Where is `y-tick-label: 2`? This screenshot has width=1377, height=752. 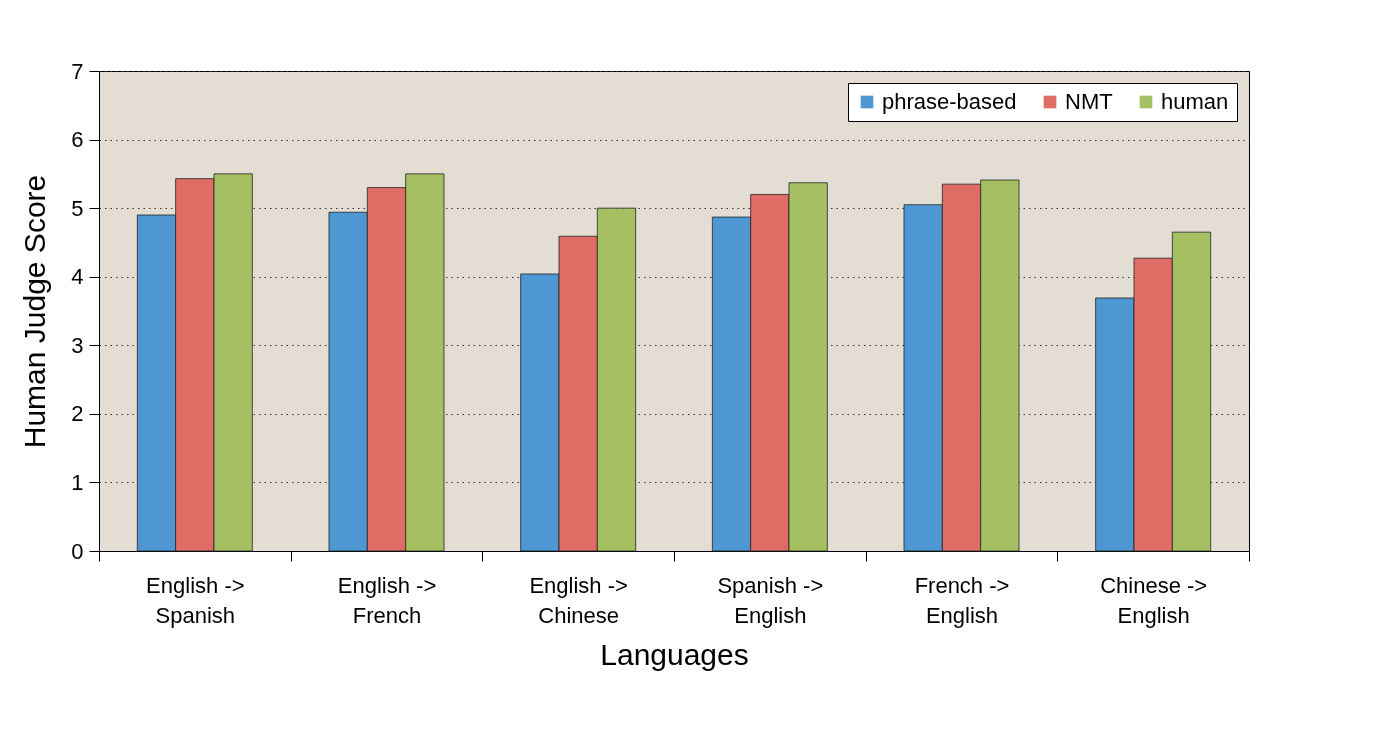 y-tick-label: 2 is located at coordinates (77, 414).